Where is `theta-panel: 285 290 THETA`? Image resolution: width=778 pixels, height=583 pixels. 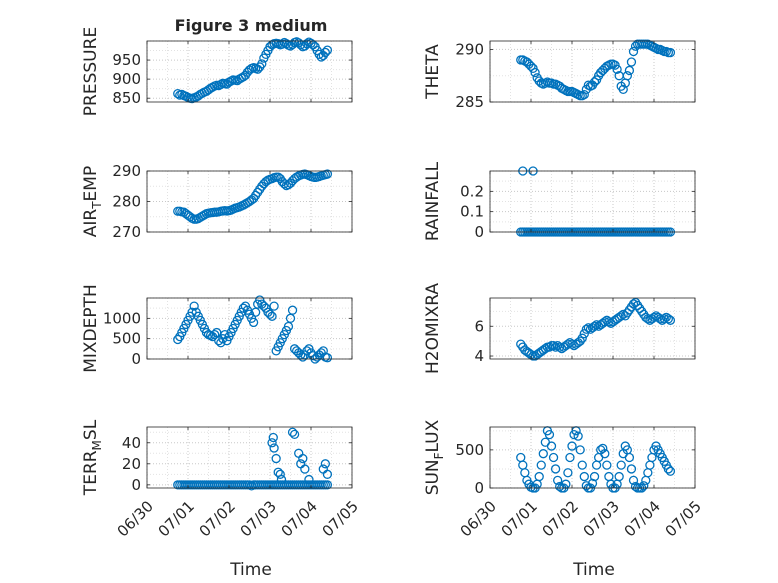
theta-panel: 285 290 THETA is located at coordinates (559, 75).